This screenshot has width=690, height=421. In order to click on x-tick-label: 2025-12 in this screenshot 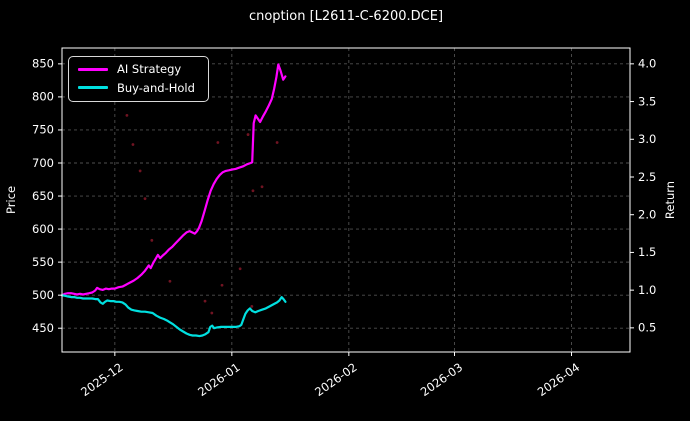, I will do `click(101, 379)`.